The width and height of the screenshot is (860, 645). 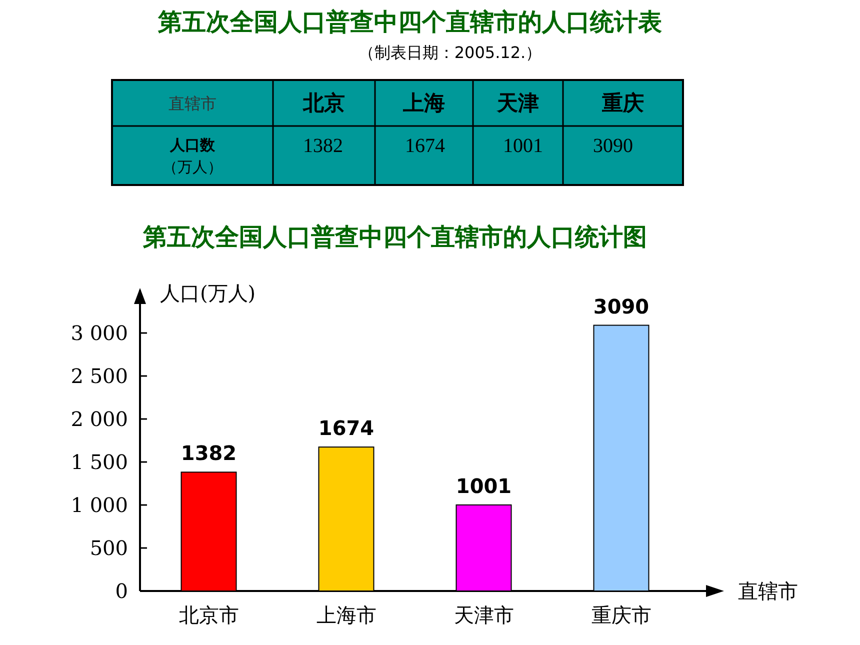 What do you see at coordinates (99, 505) in the screenshot?
I see `y-tick-label: 1 000` at bounding box center [99, 505].